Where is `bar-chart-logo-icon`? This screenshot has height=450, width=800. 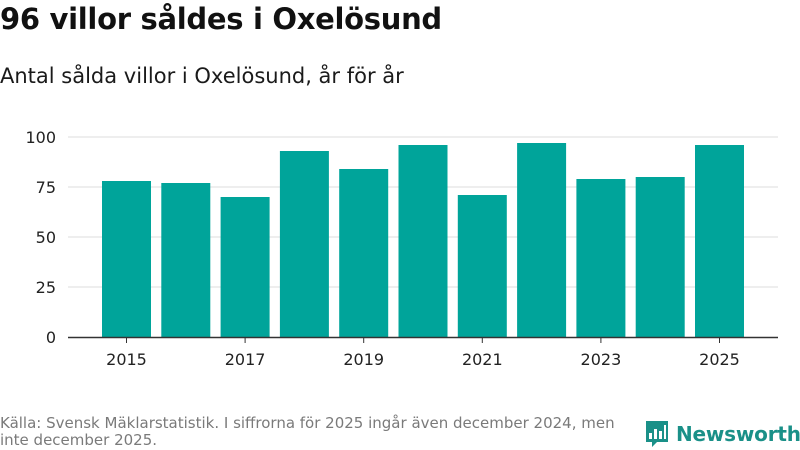 bar-chart-logo-icon is located at coordinates (657, 434).